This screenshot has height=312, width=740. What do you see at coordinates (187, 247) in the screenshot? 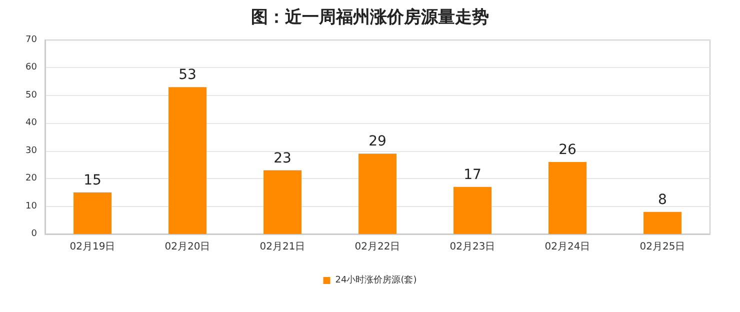
I see `x-tick-label: 02月20日` at bounding box center [187, 247].